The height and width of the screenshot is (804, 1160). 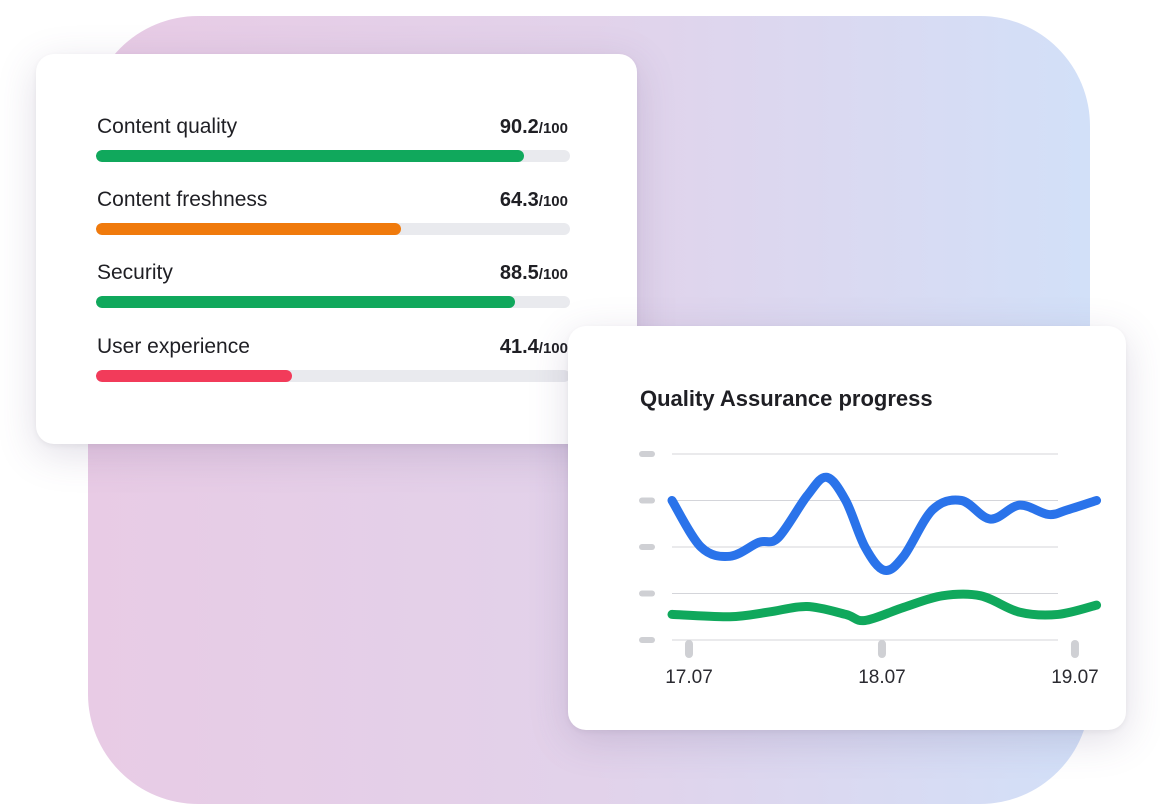 I want to click on metric-security: Security 88.5/100, so click(x=333, y=285).